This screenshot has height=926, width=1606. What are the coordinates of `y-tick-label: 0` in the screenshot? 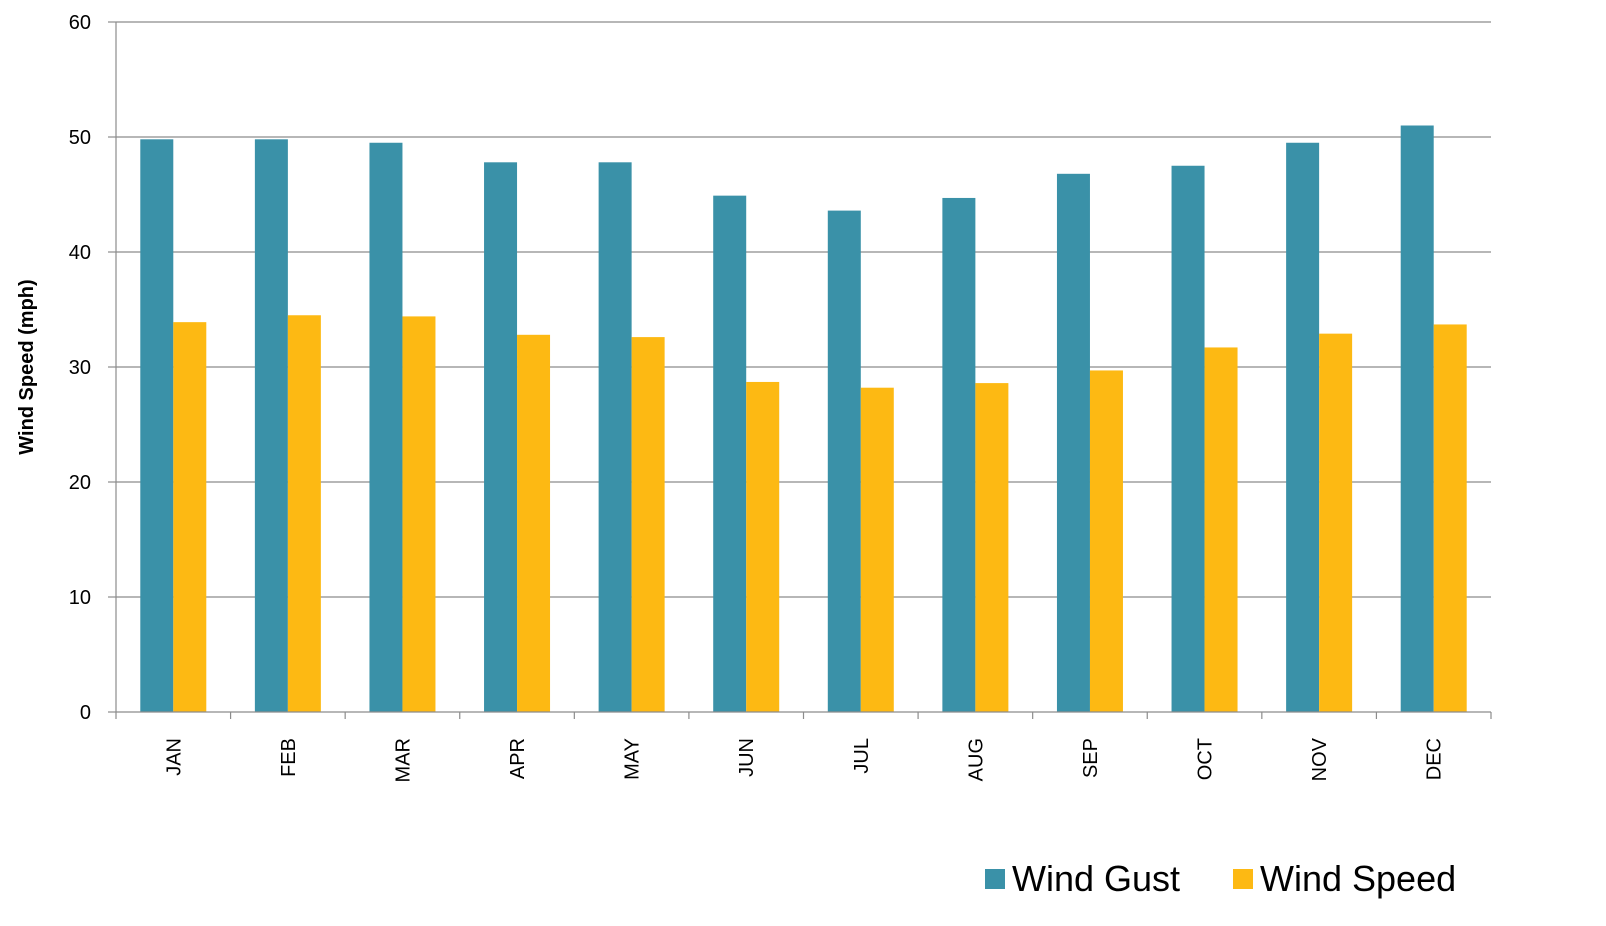 It's located at (85, 713).